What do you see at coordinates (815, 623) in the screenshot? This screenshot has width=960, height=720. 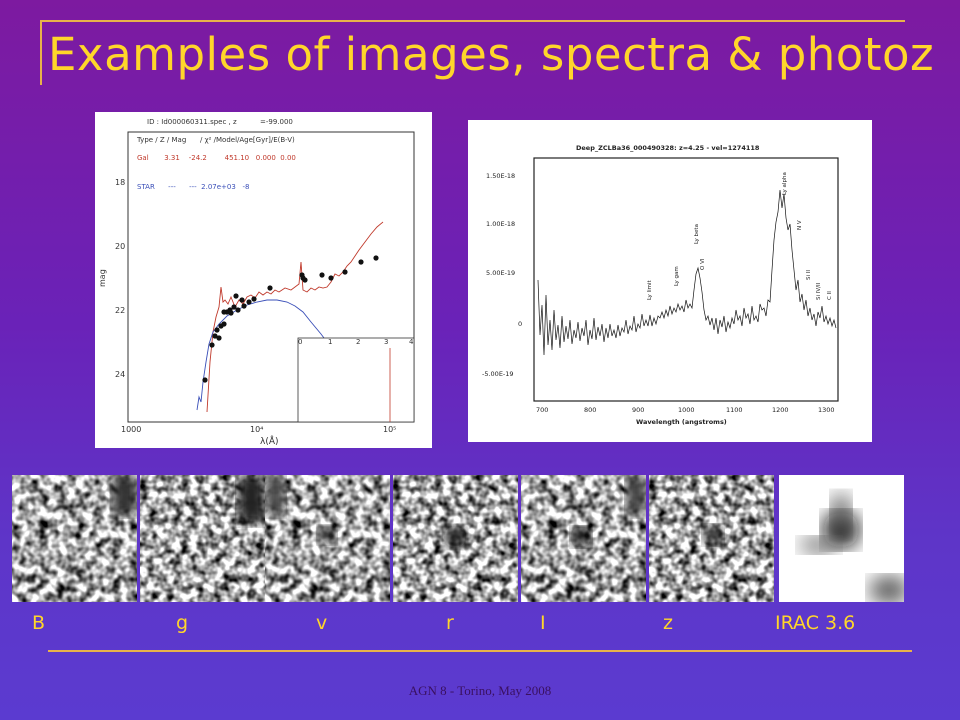 I see `band-label-irac: IRAC 3.6` at bounding box center [815, 623].